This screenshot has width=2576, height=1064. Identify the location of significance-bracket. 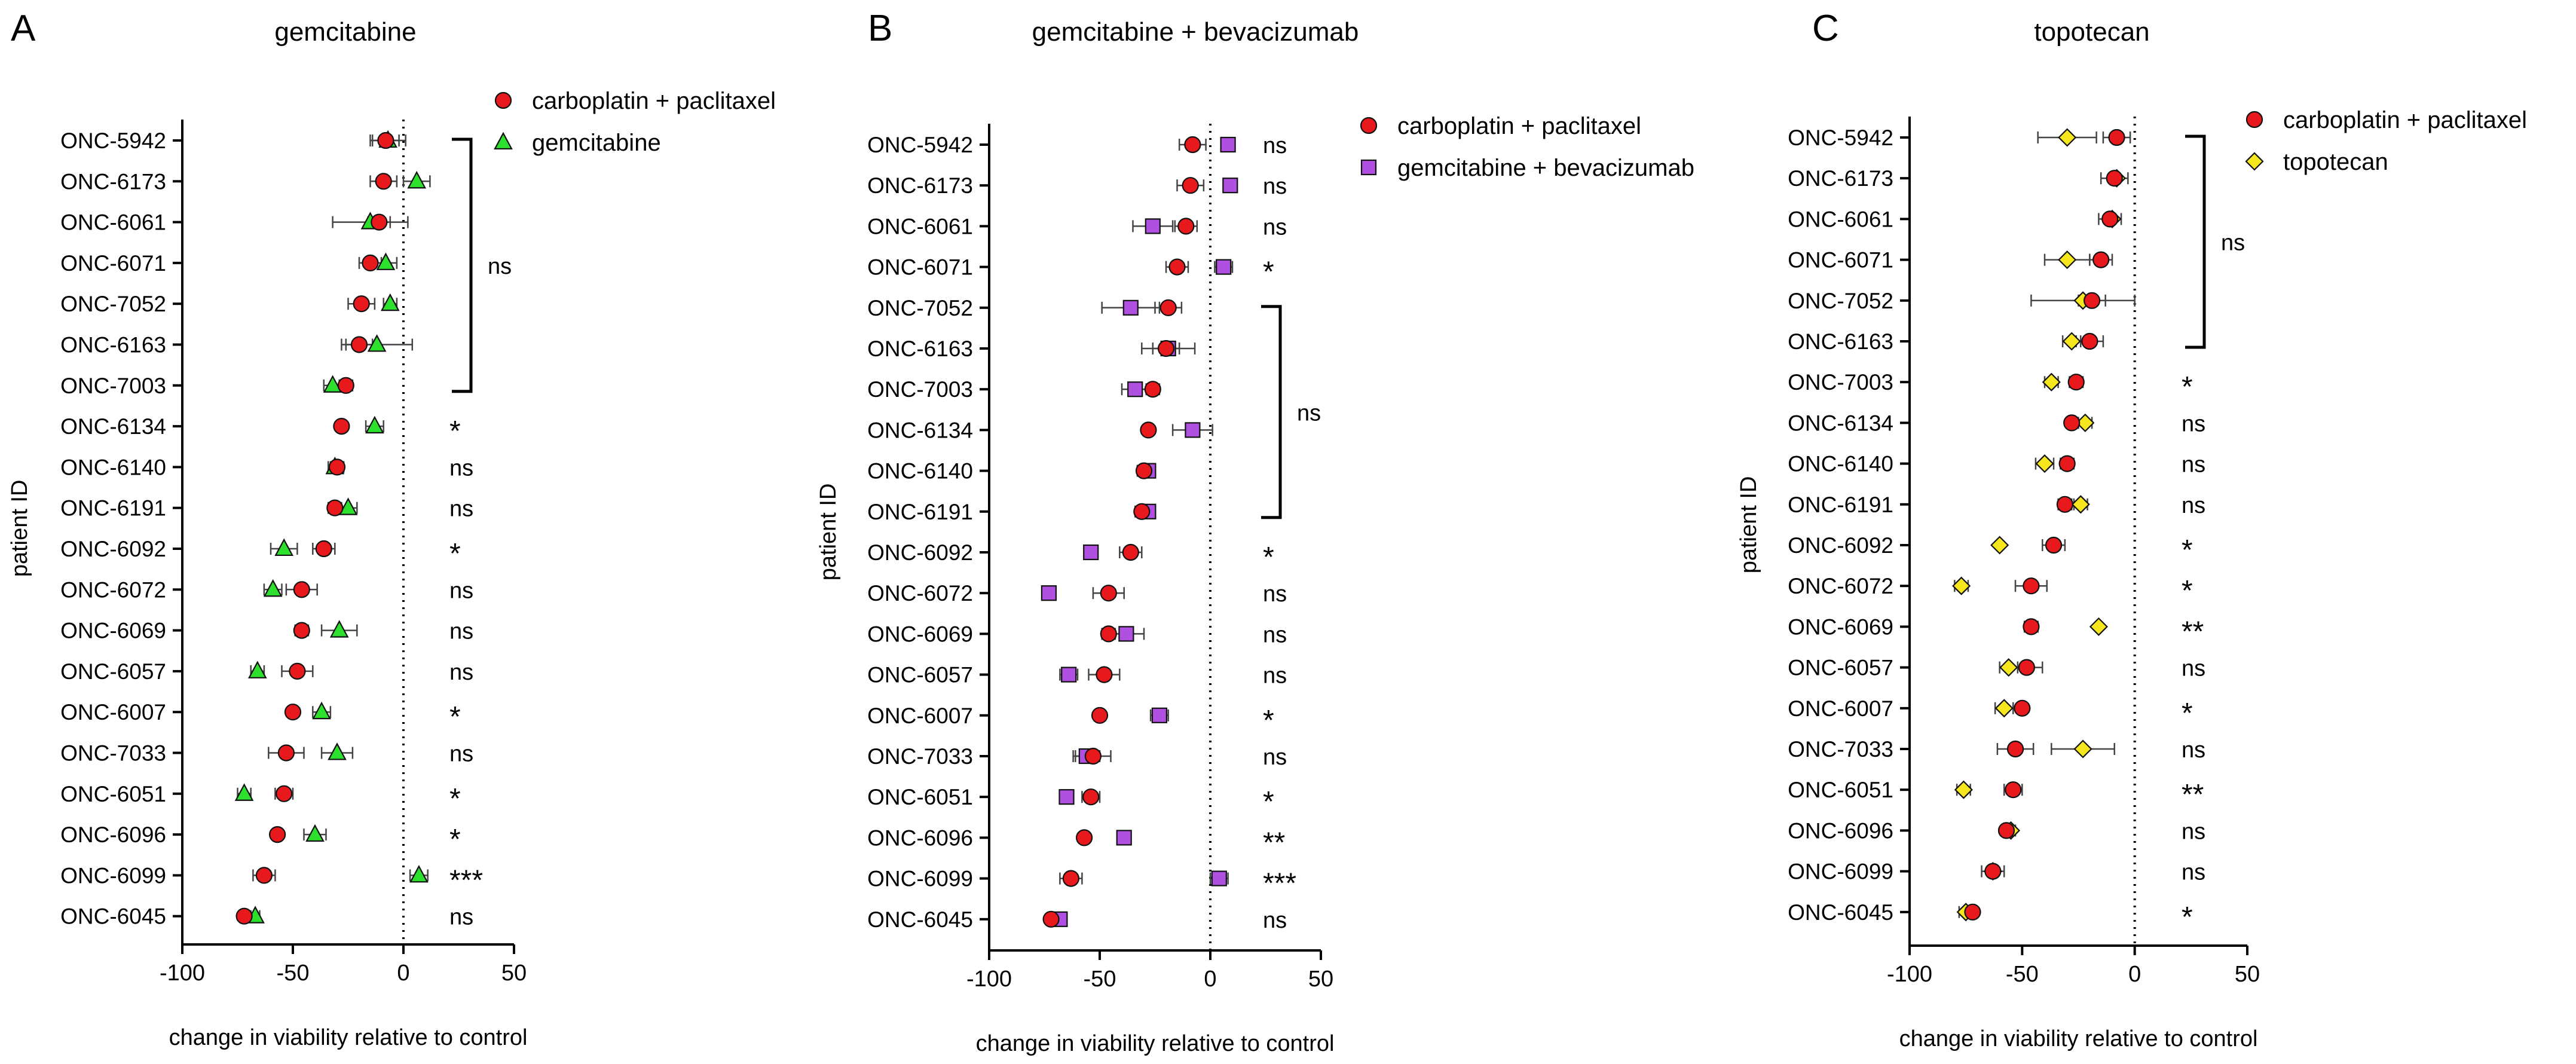
(462, 265).